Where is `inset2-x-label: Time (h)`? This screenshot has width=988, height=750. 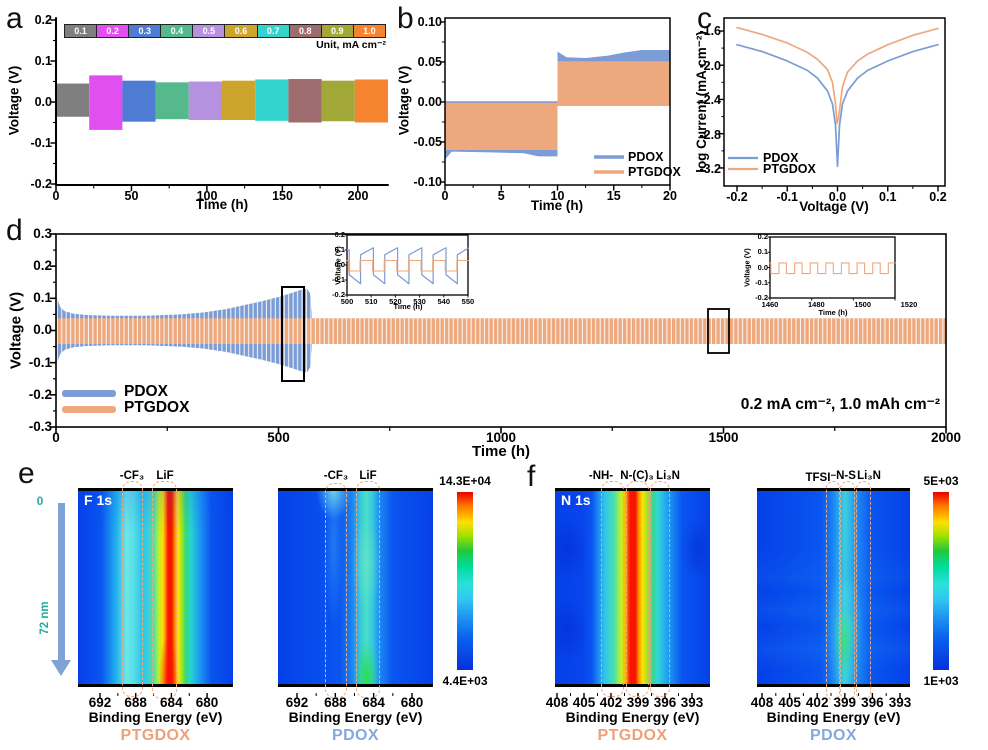
inset2-x-label: Time (h) is located at coordinates (833, 312).